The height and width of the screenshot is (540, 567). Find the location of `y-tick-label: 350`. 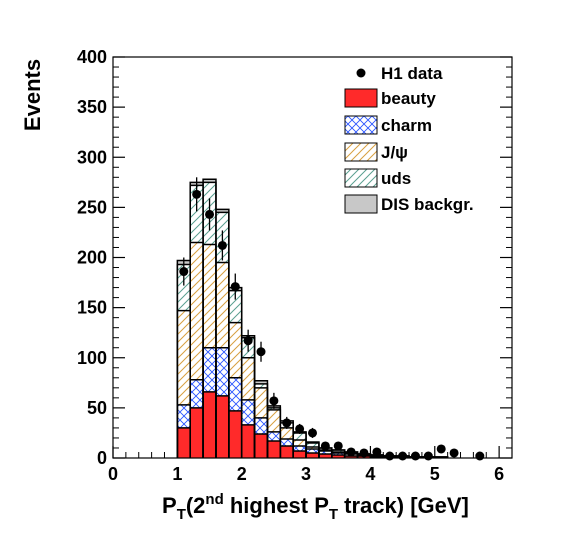

y-tick-label: 350 is located at coordinates (92, 107).